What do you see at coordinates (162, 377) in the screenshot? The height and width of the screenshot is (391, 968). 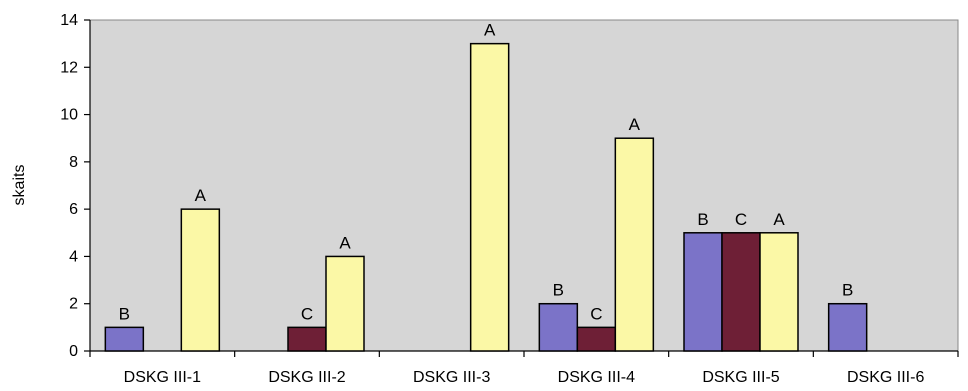 I see `category-label: DSKG III-1` at bounding box center [162, 377].